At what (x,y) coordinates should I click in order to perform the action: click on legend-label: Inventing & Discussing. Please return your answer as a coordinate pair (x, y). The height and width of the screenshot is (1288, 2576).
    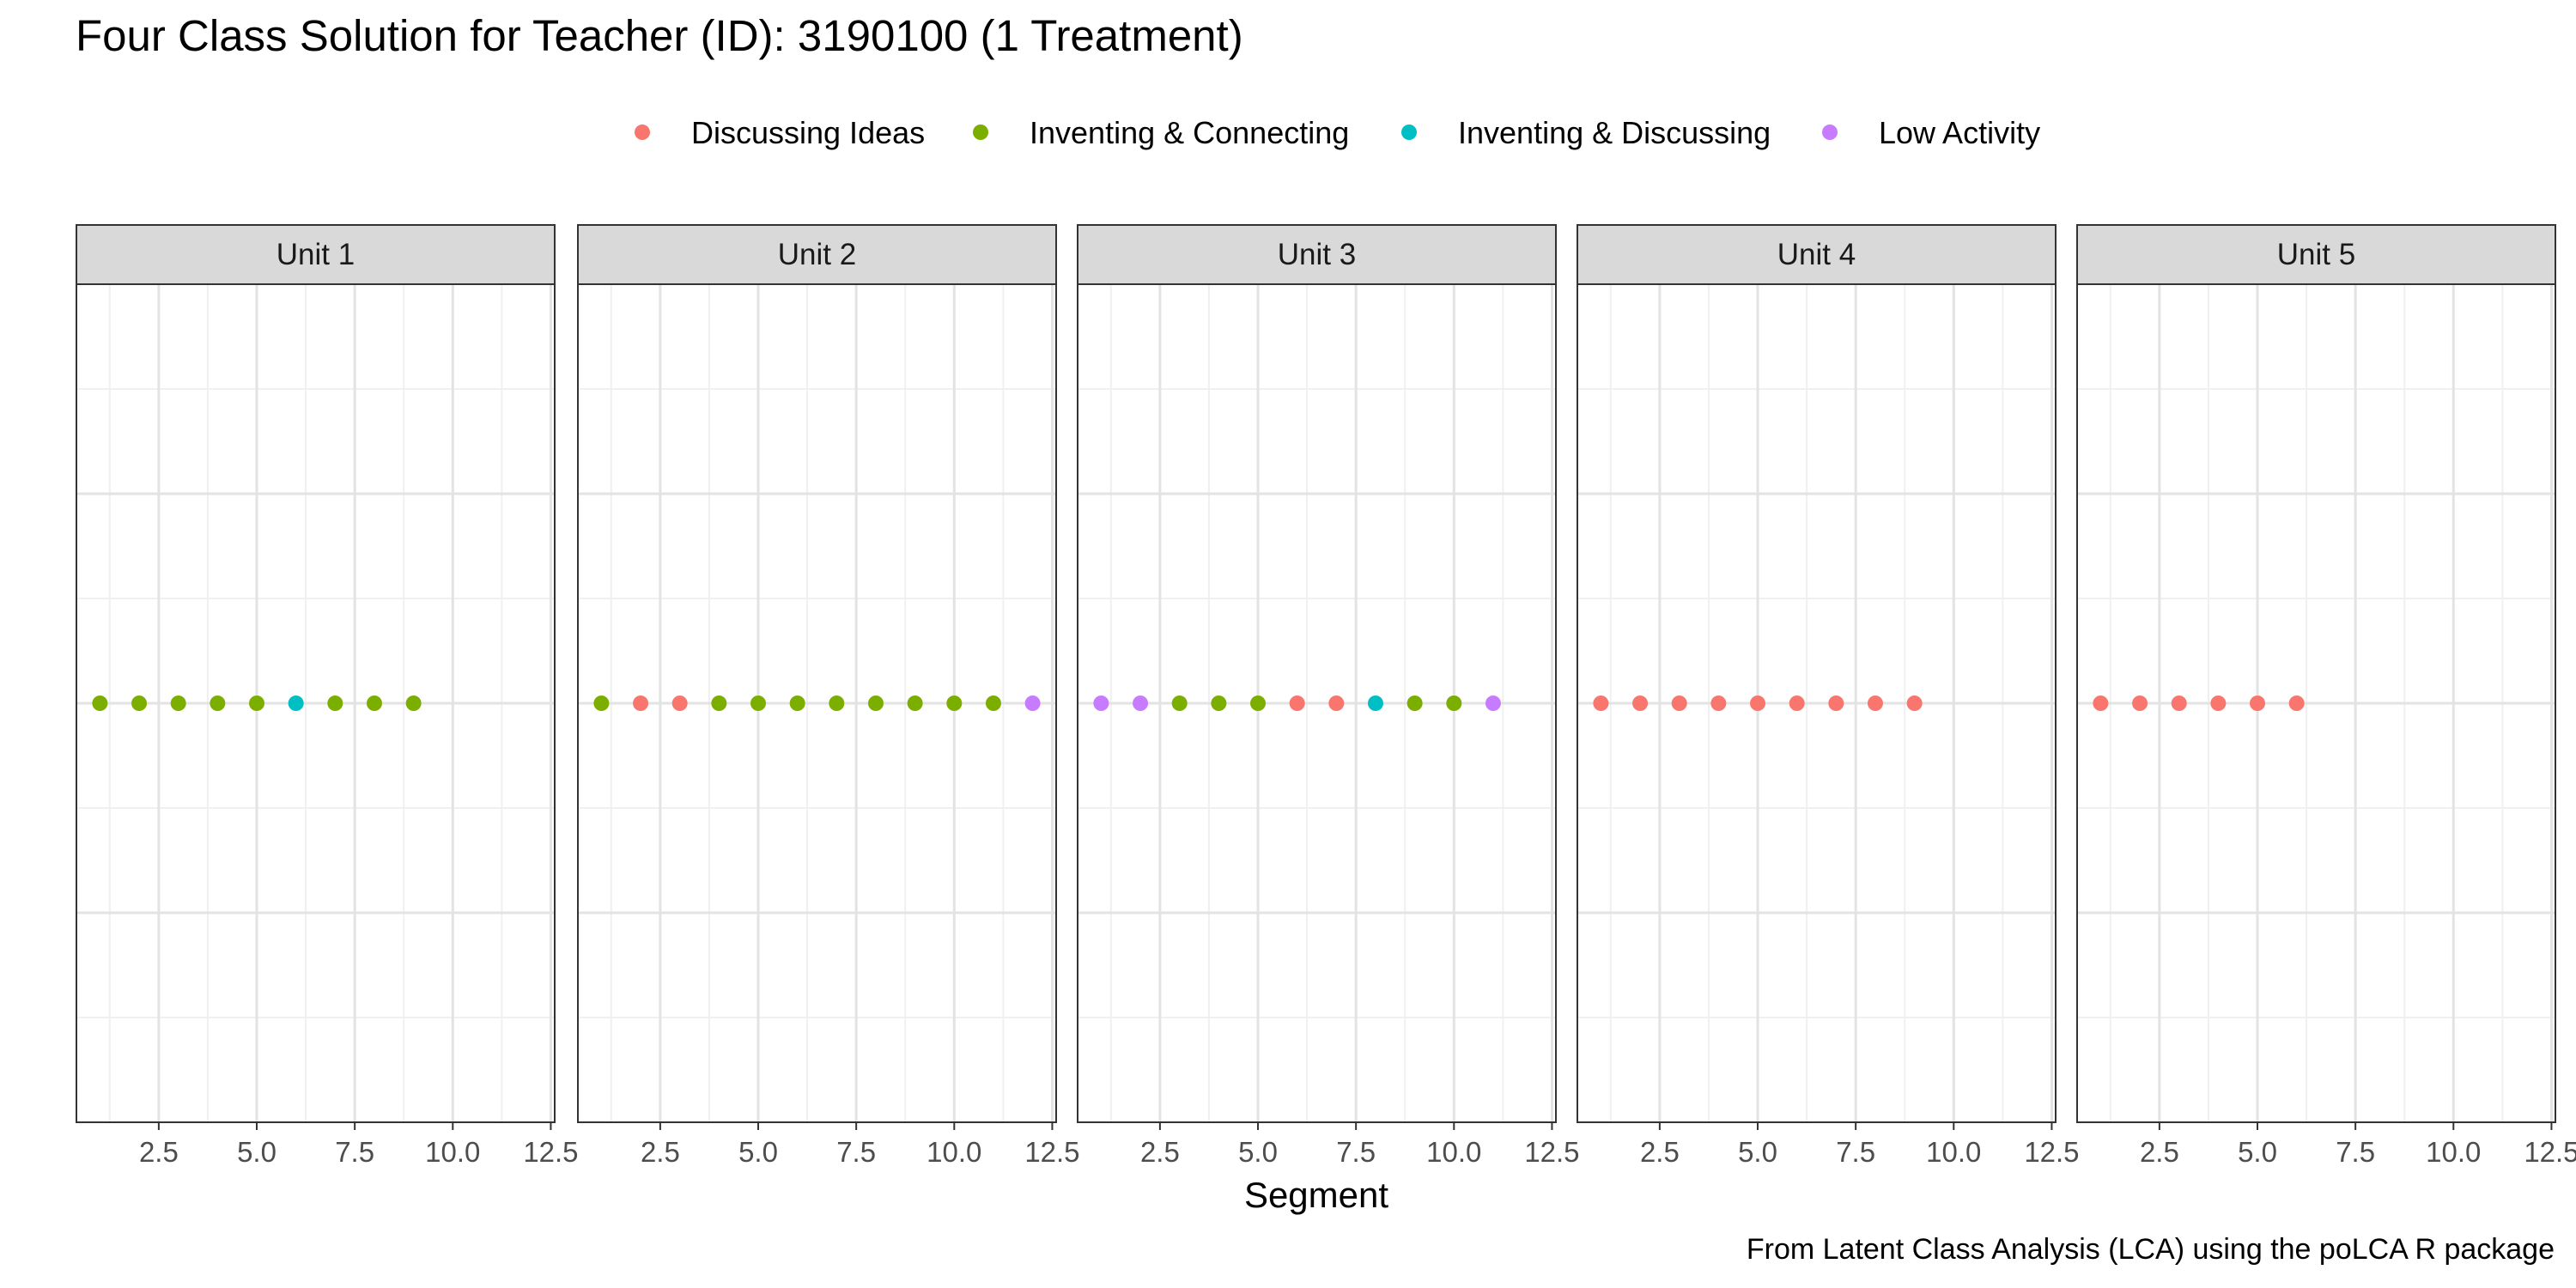
    Looking at the image, I should click on (1614, 132).